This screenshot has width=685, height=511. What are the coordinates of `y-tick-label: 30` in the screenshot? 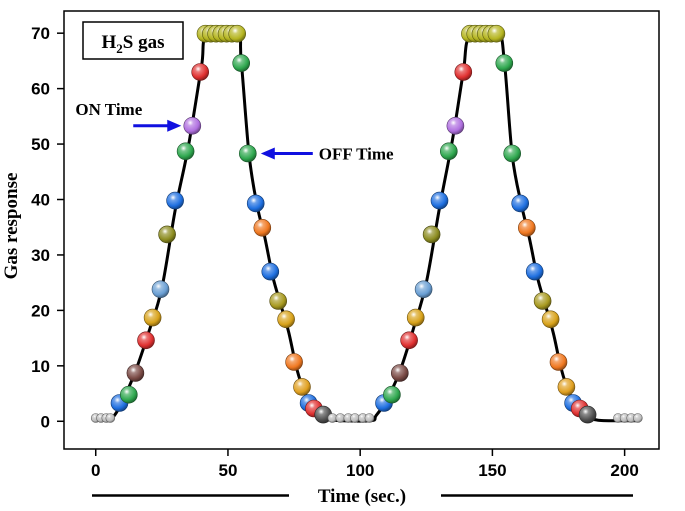 It's located at (40, 255).